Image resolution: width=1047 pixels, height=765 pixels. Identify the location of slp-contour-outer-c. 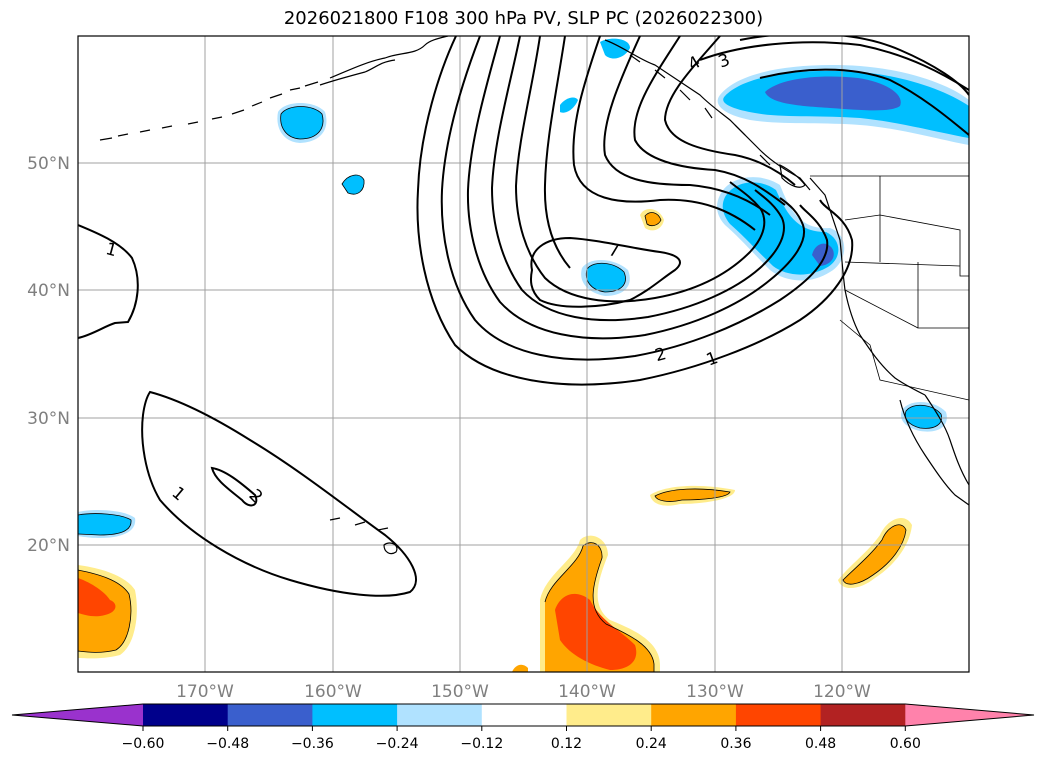
(864, 102).